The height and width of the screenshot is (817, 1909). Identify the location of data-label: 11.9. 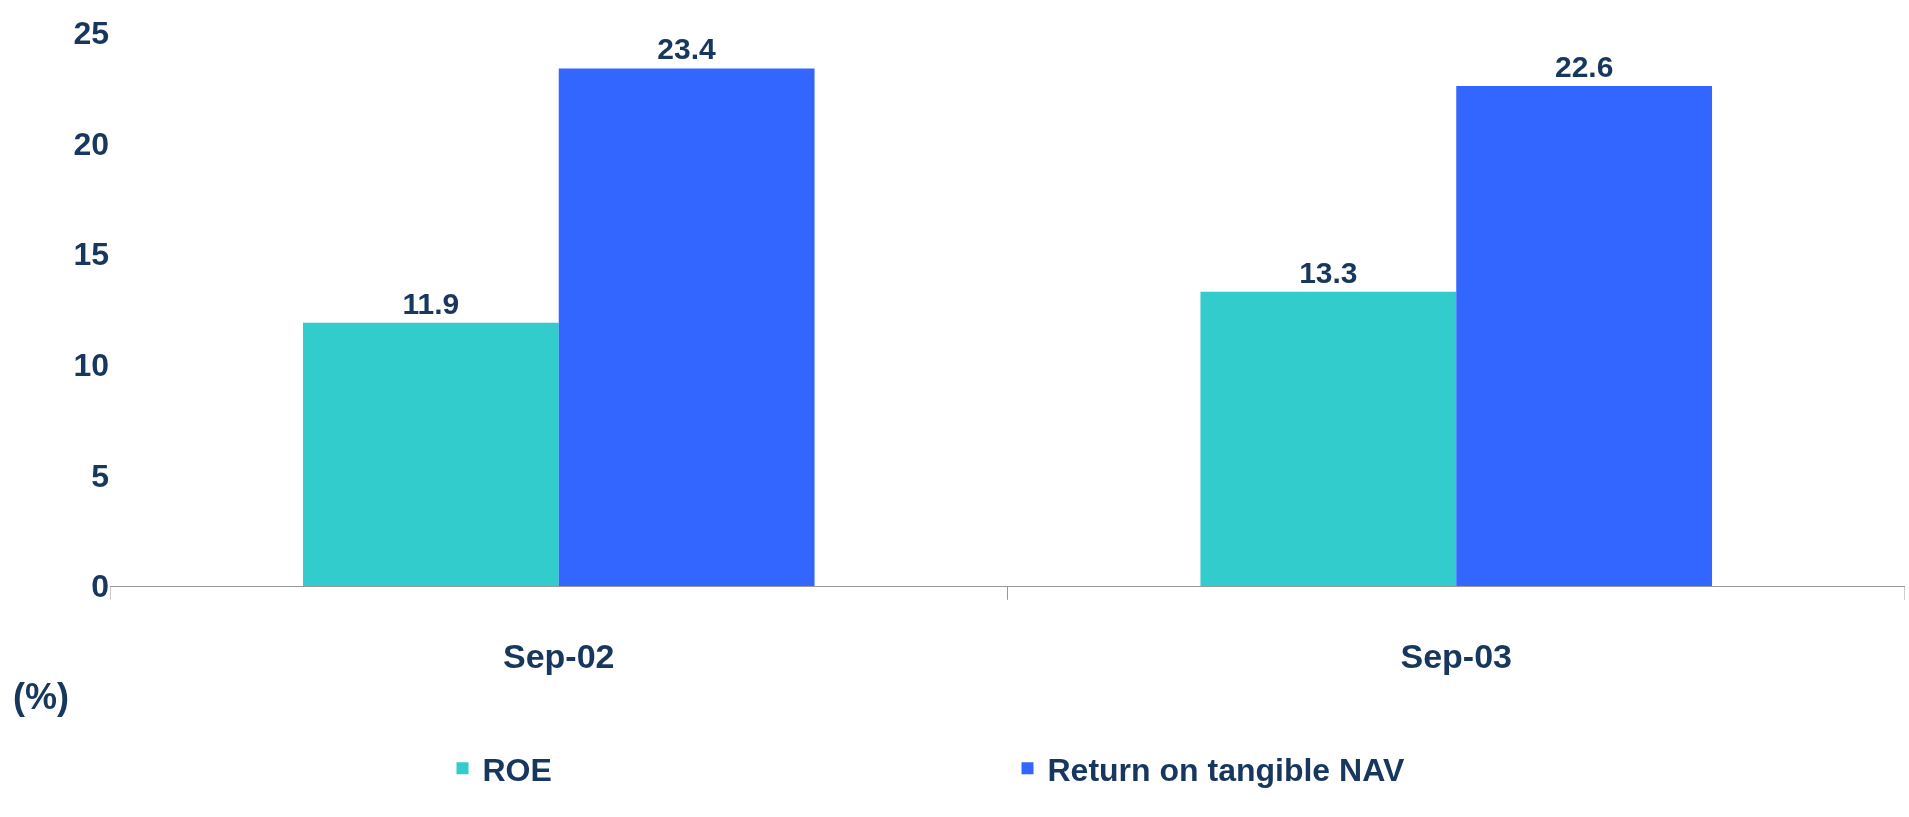
(431, 303).